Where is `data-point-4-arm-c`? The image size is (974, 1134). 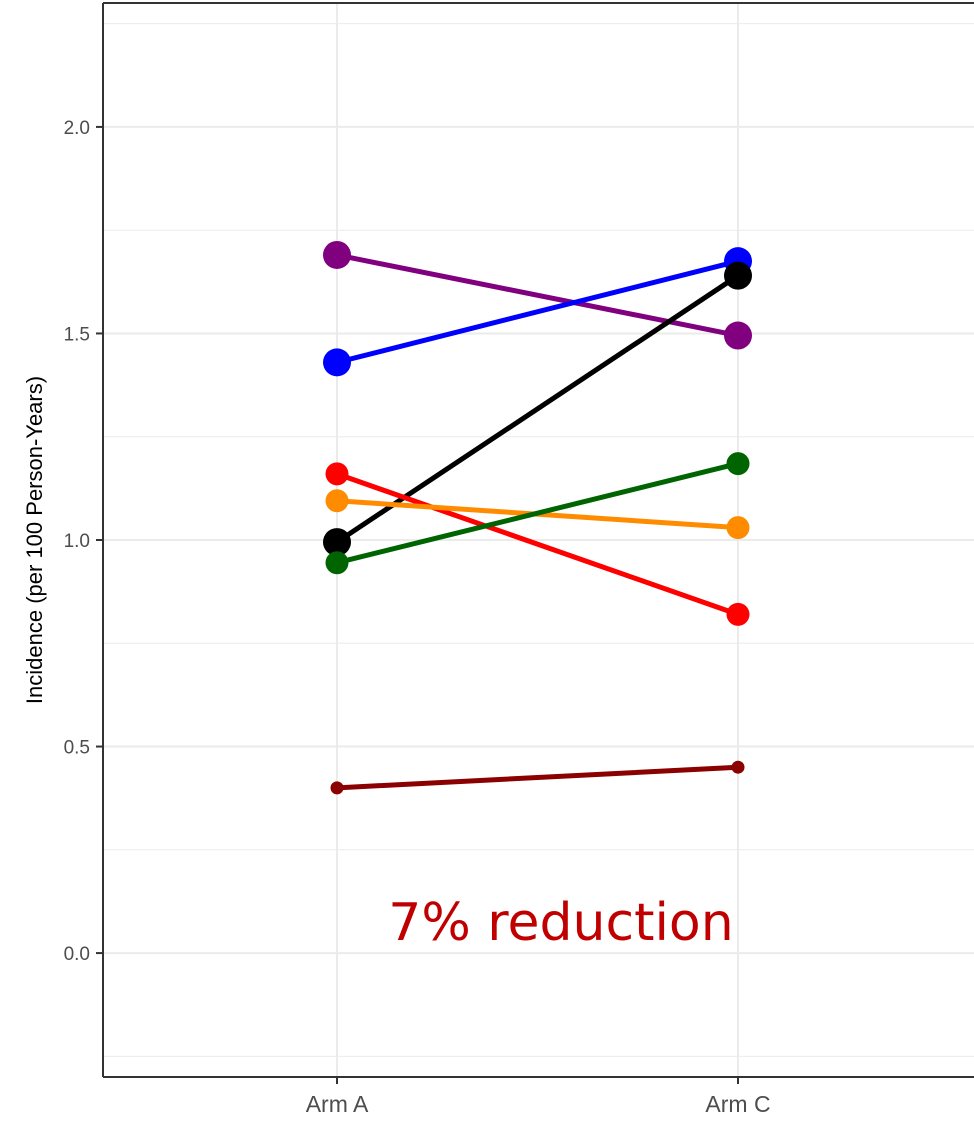 data-point-4-arm-c is located at coordinates (738, 614).